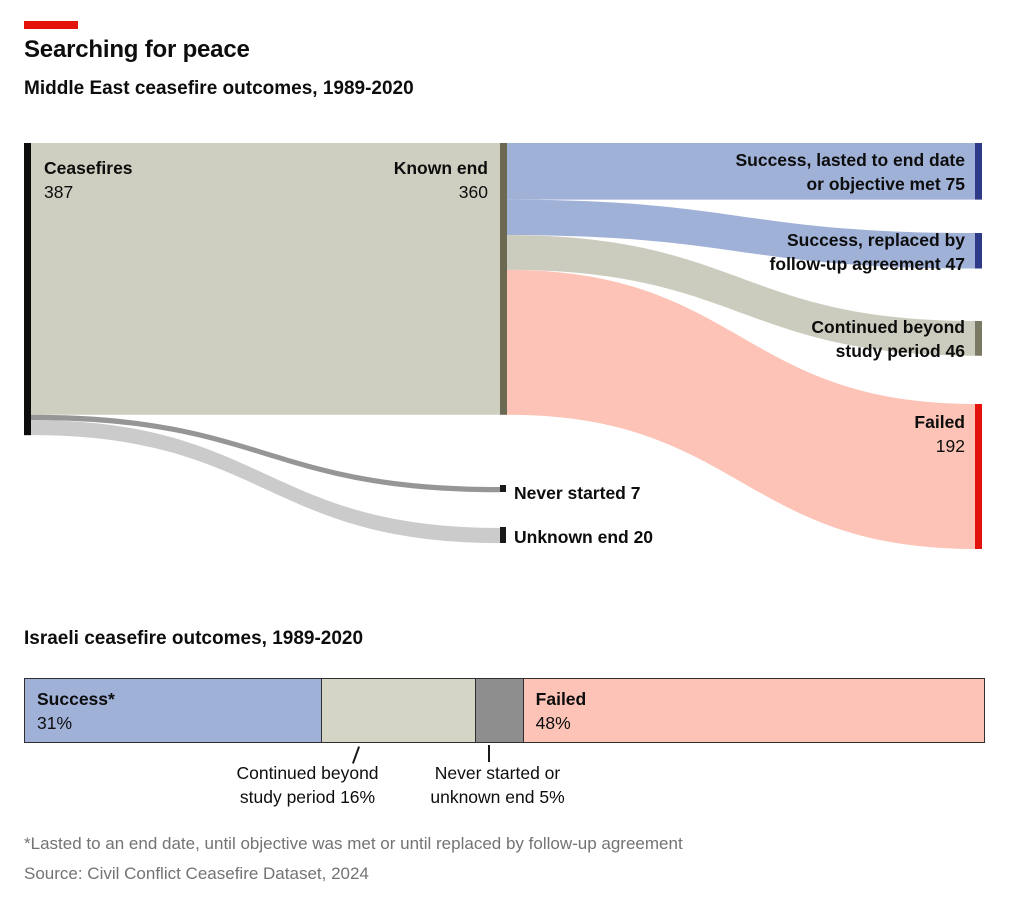 This screenshot has width=1024, height=907. What do you see at coordinates (741, 409) in the screenshot?
I see `flow-failed` at bounding box center [741, 409].